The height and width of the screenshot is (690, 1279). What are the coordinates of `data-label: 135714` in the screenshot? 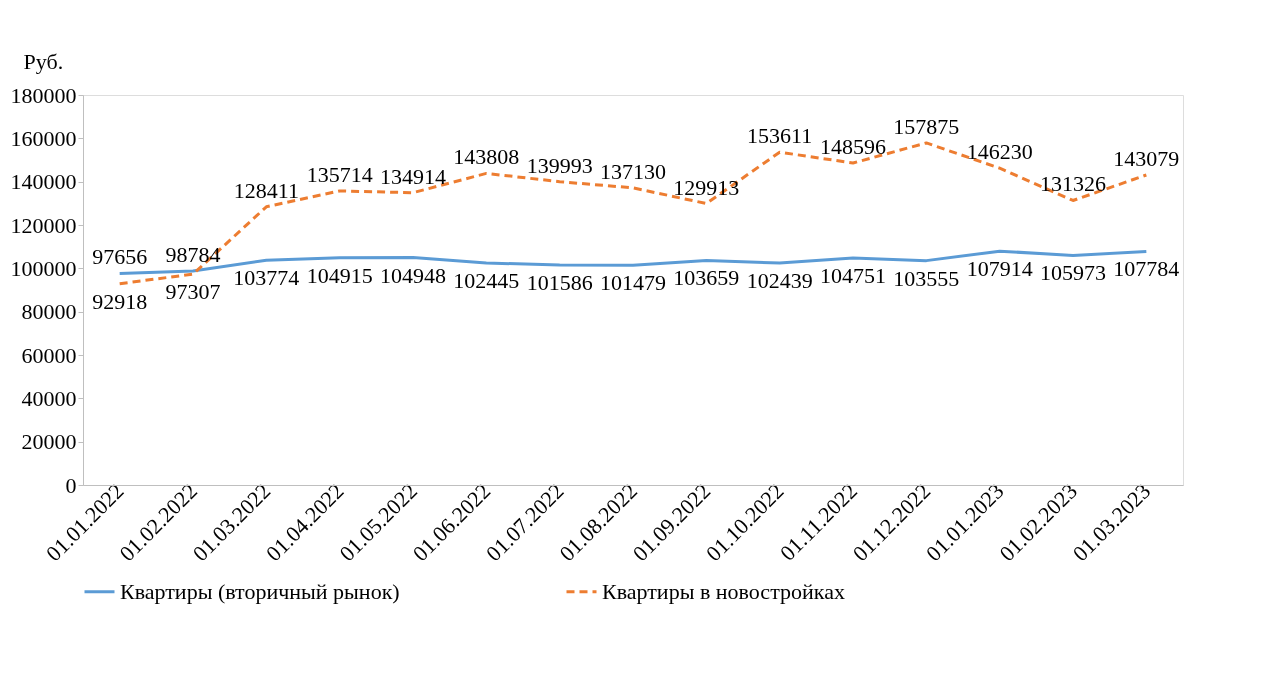 It's located at (339, 174).